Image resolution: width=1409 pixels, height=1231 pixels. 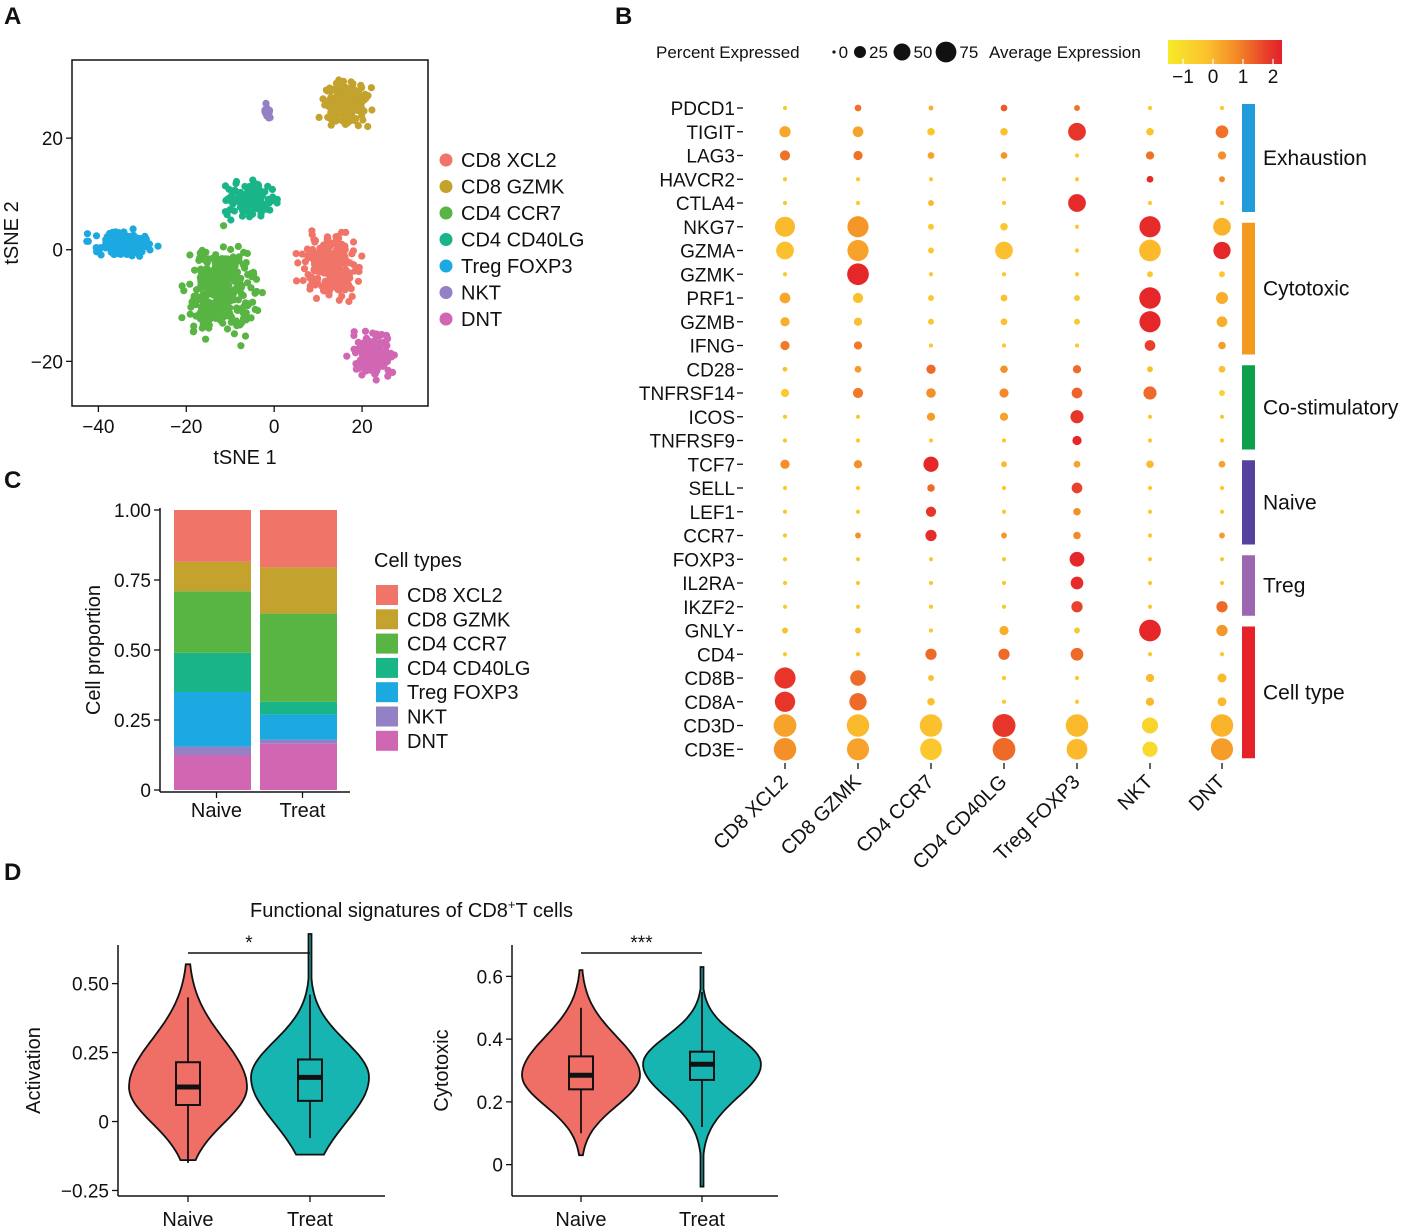 I want to click on violin-y-label: Activation, so click(x=34, y=1070).